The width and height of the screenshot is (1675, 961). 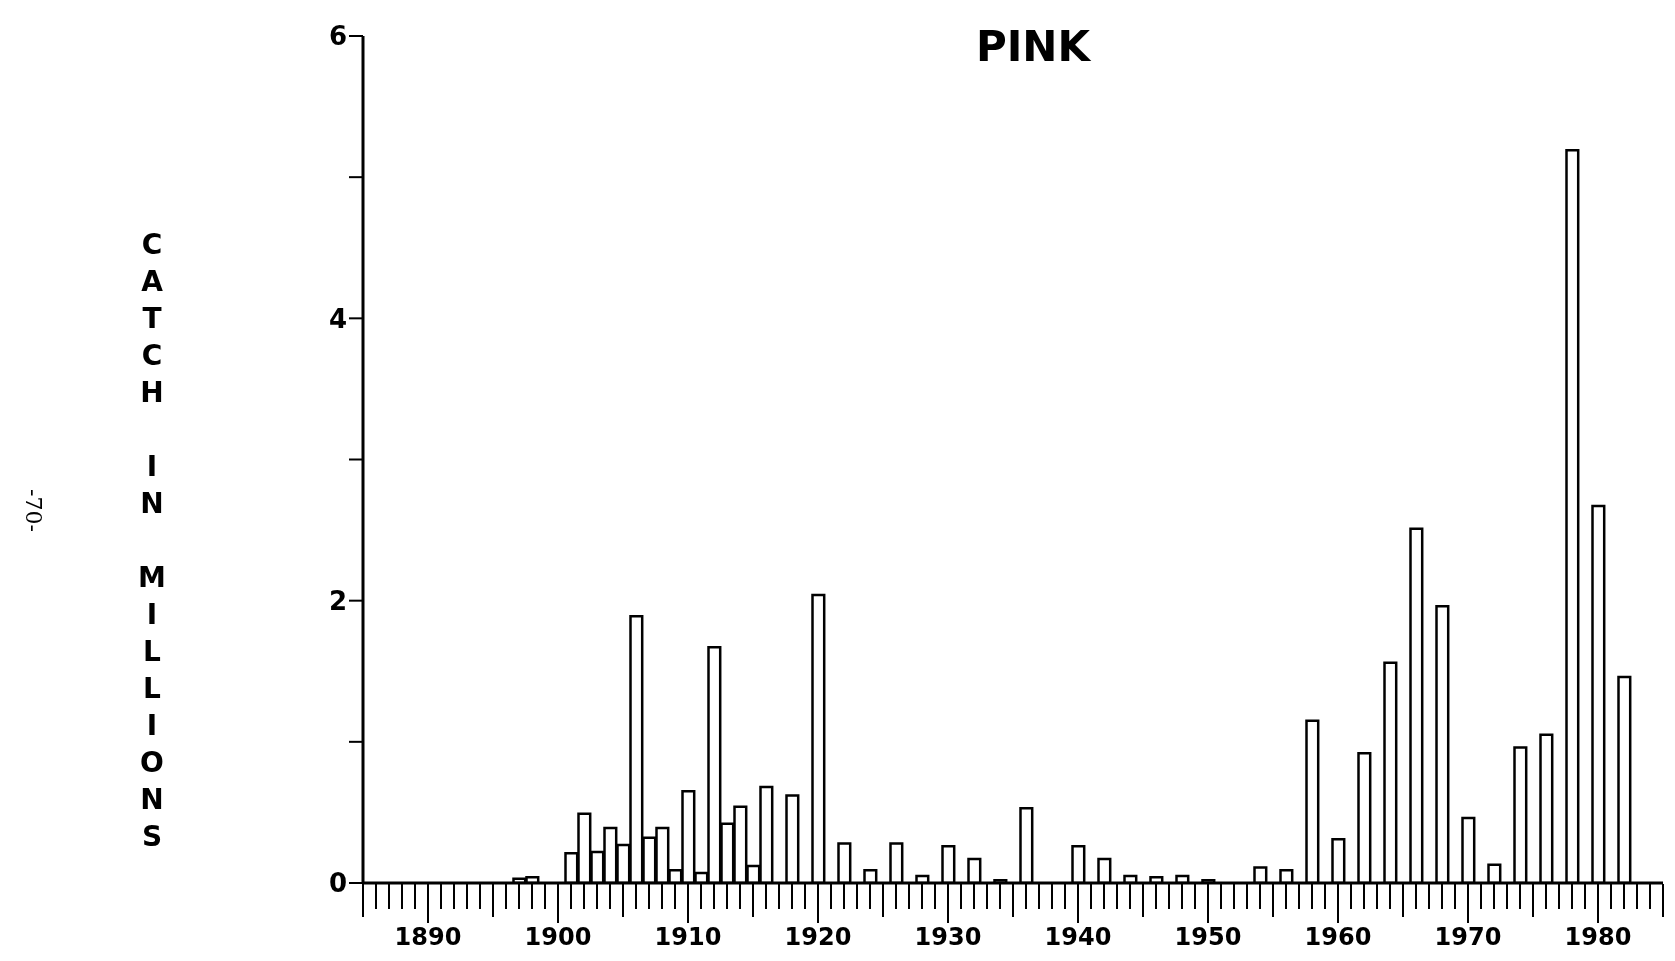 I want to click on x-tick-label: 1890, so click(x=428, y=937).